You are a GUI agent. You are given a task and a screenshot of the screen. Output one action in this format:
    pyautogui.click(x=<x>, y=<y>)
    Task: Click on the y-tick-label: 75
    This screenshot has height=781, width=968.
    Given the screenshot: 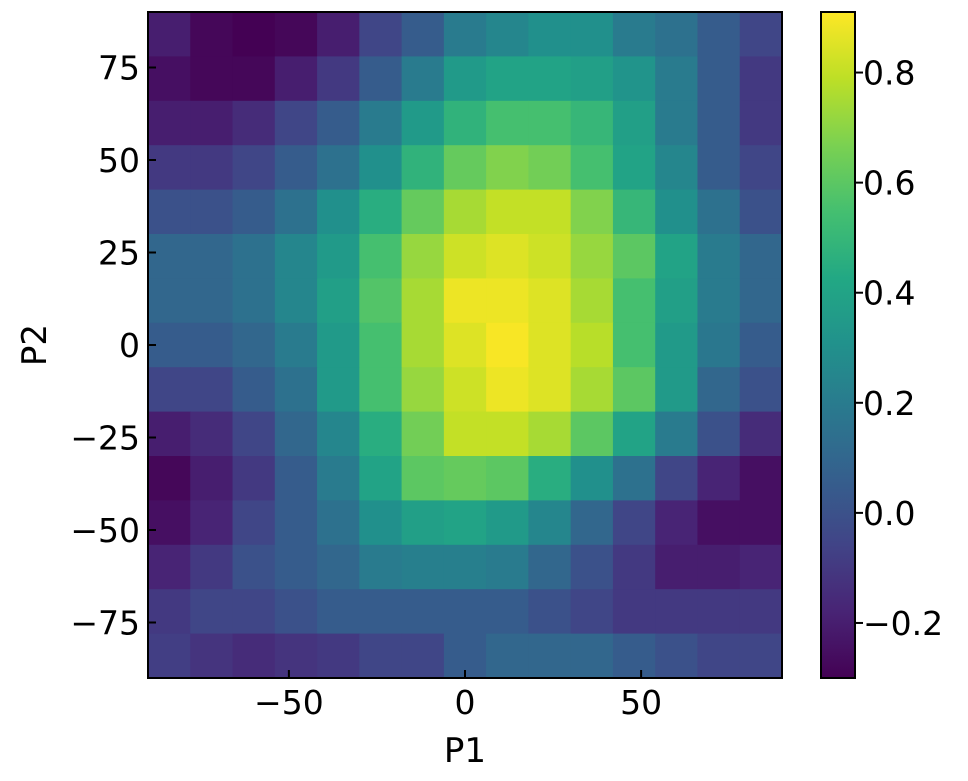 What is the action you would take?
    pyautogui.click(x=119, y=68)
    